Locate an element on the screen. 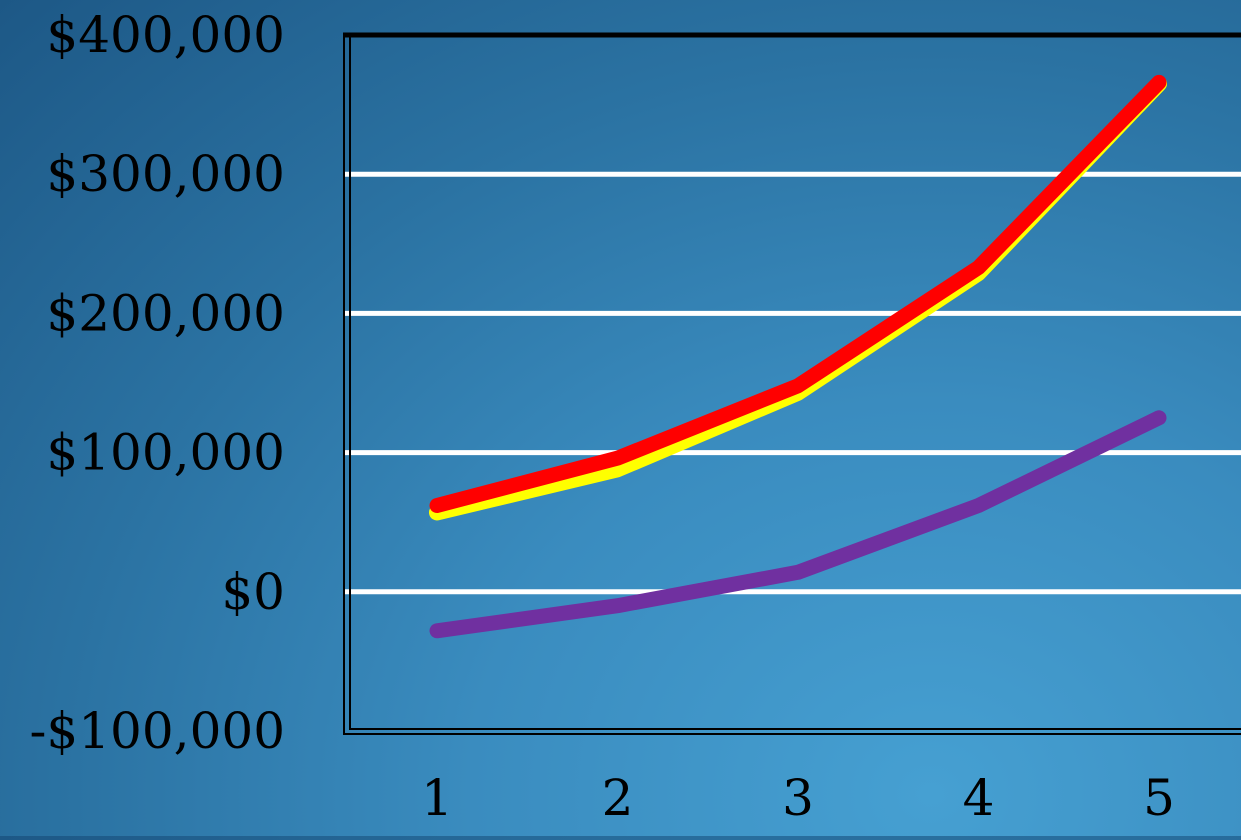 Image resolution: width=1241 pixels, height=840 pixels. x-tick-label: 3 is located at coordinates (798, 798).